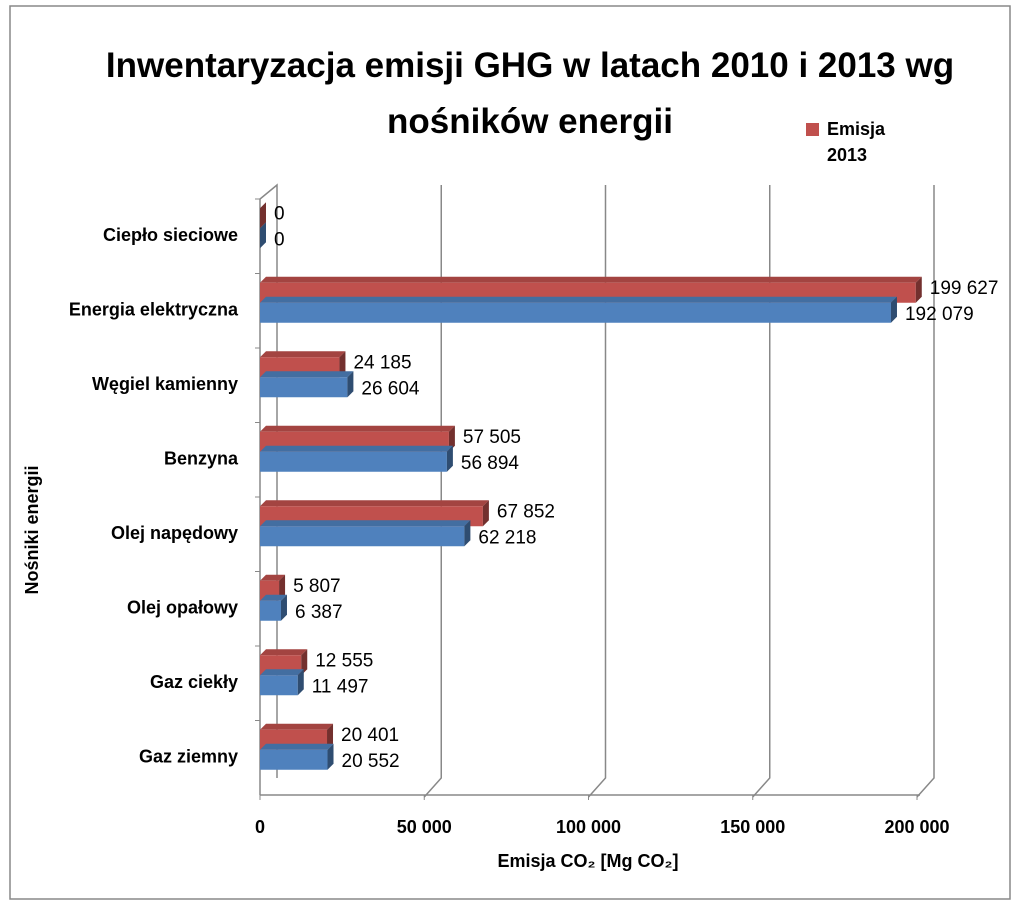 The height and width of the screenshot is (907, 1022). Describe the element at coordinates (964, 288) in the screenshot. I see `value-label: 199 627` at that location.